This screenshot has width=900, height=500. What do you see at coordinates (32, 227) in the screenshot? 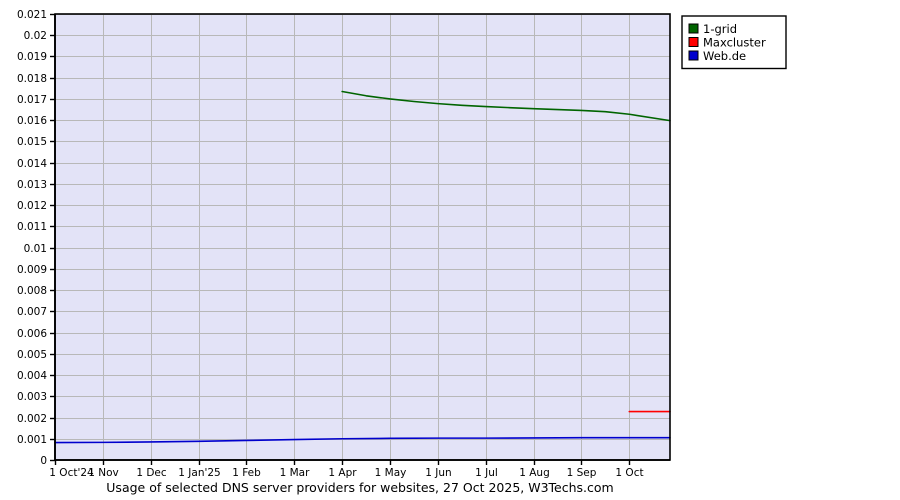
I see `y-tick-label: 0.011` at bounding box center [32, 227].